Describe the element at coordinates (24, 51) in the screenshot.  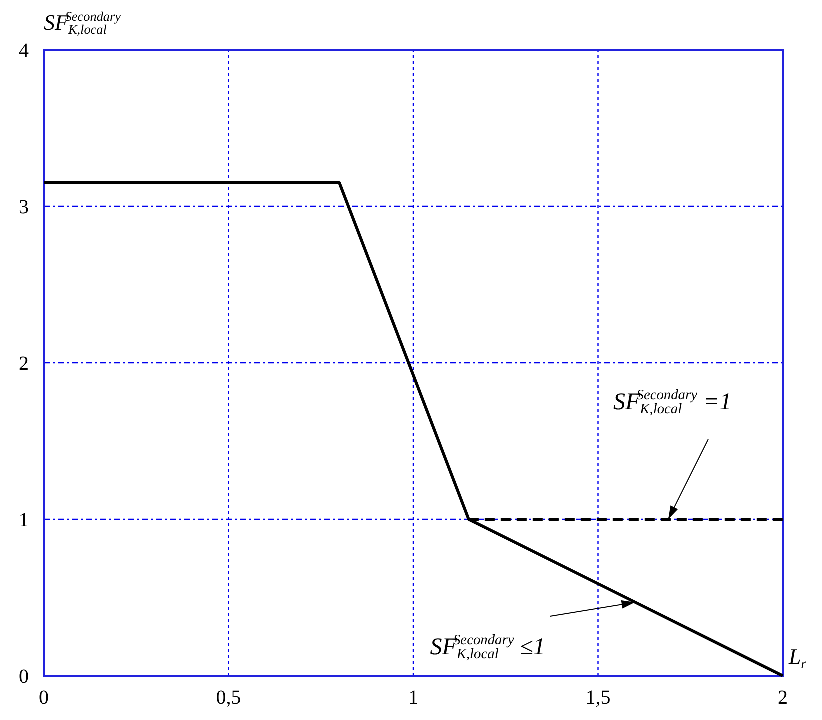
I see `y-tick-label: 4` at that location.